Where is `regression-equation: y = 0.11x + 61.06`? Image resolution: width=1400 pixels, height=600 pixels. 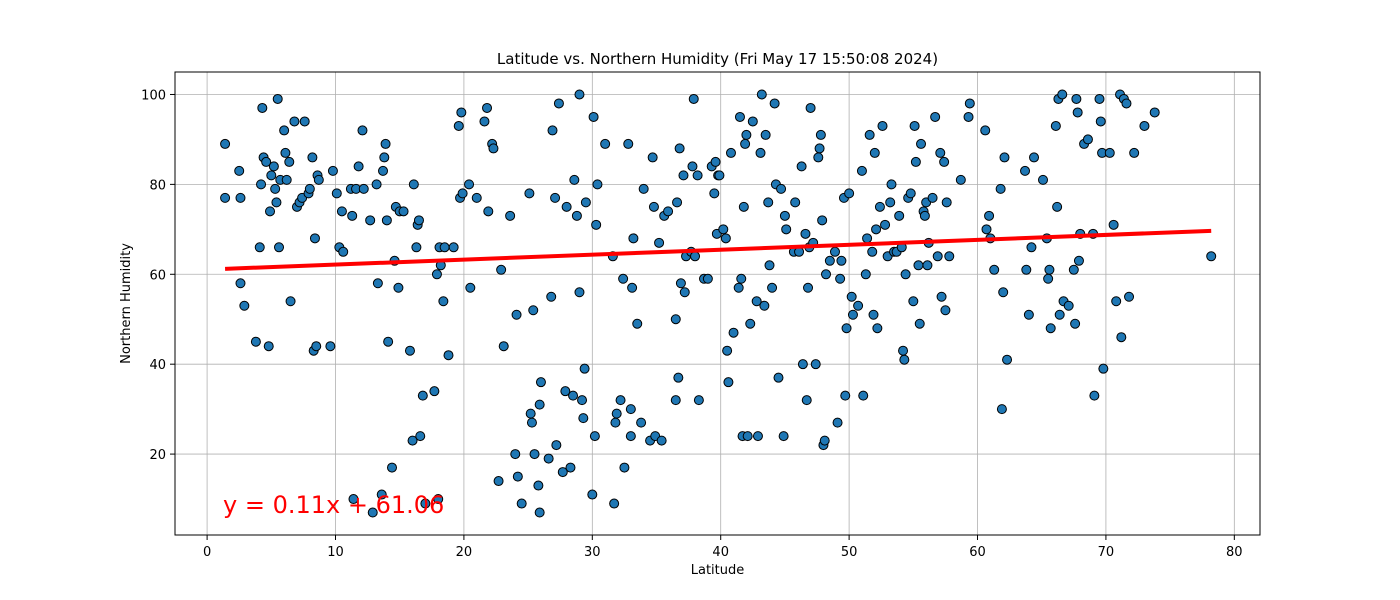
regression-equation: y = 0.11x + 61.06 is located at coordinates (333, 505).